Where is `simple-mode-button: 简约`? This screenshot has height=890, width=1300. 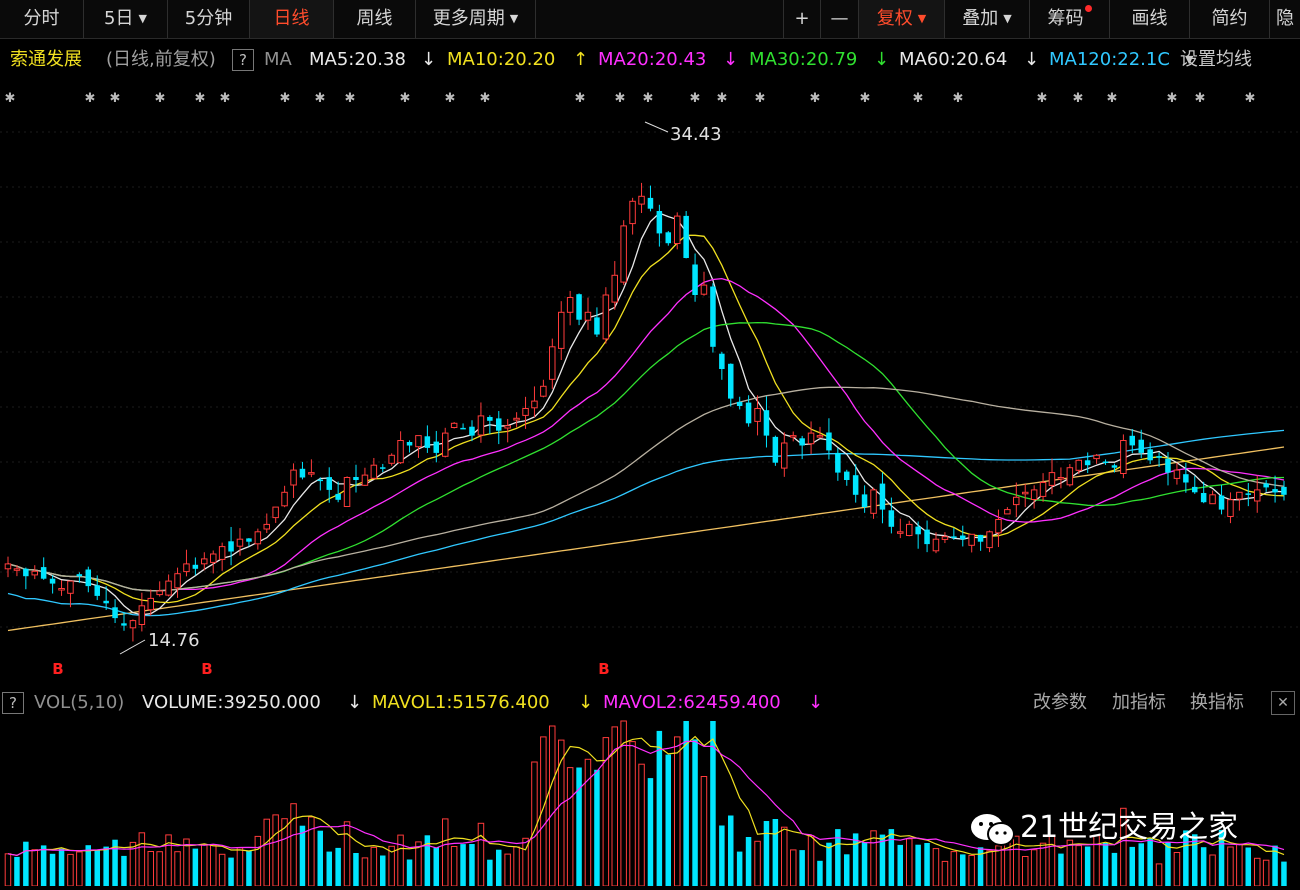
simple-mode-button: 简约 is located at coordinates (1230, 19).